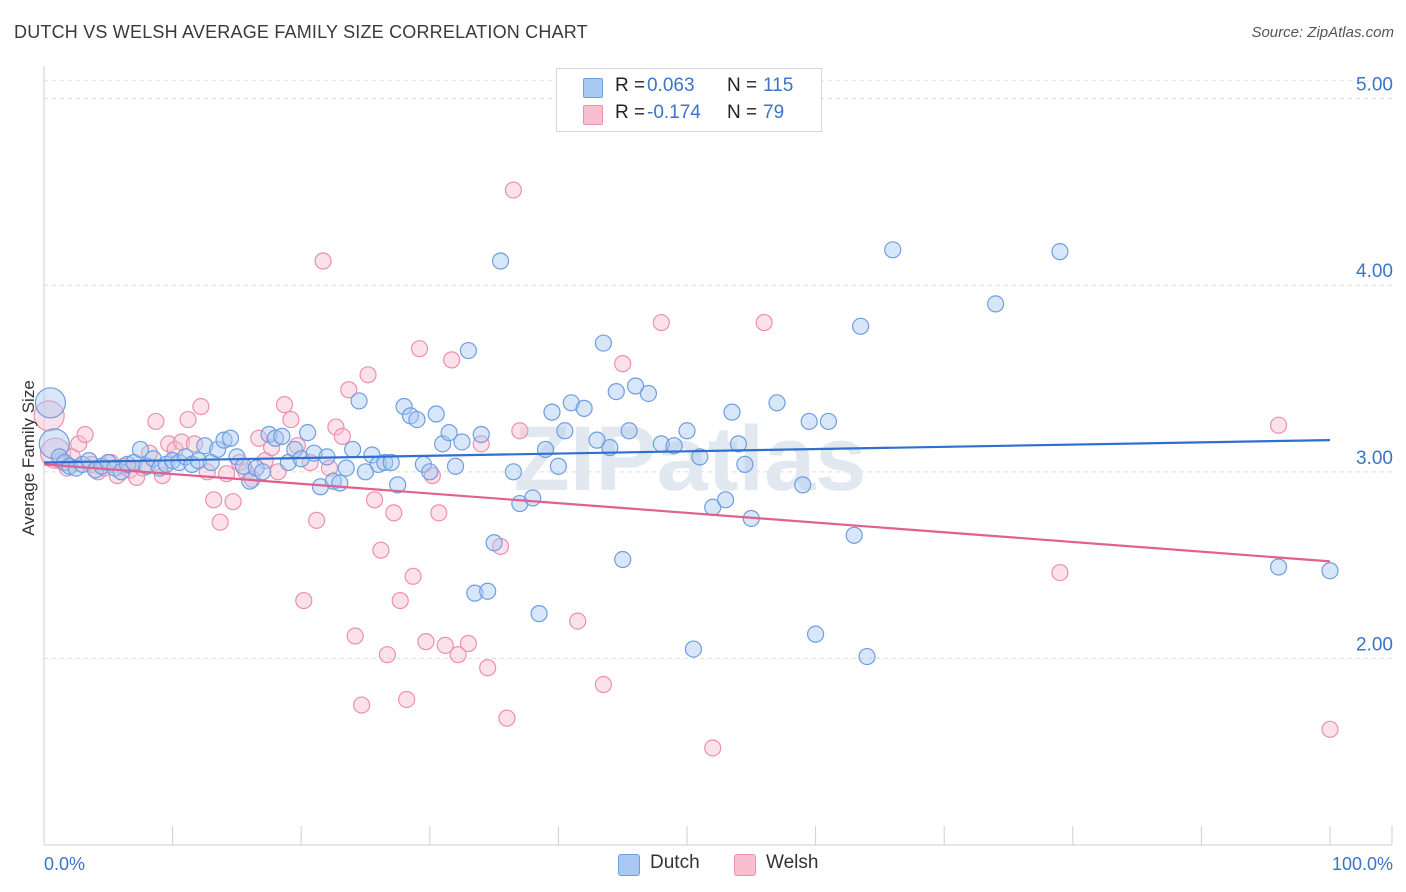 This screenshot has width=1406, height=892. What do you see at coordinates (64, 864) in the screenshot?
I see `x-tick-label-min: 0.0%` at bounding box center [64, 864].